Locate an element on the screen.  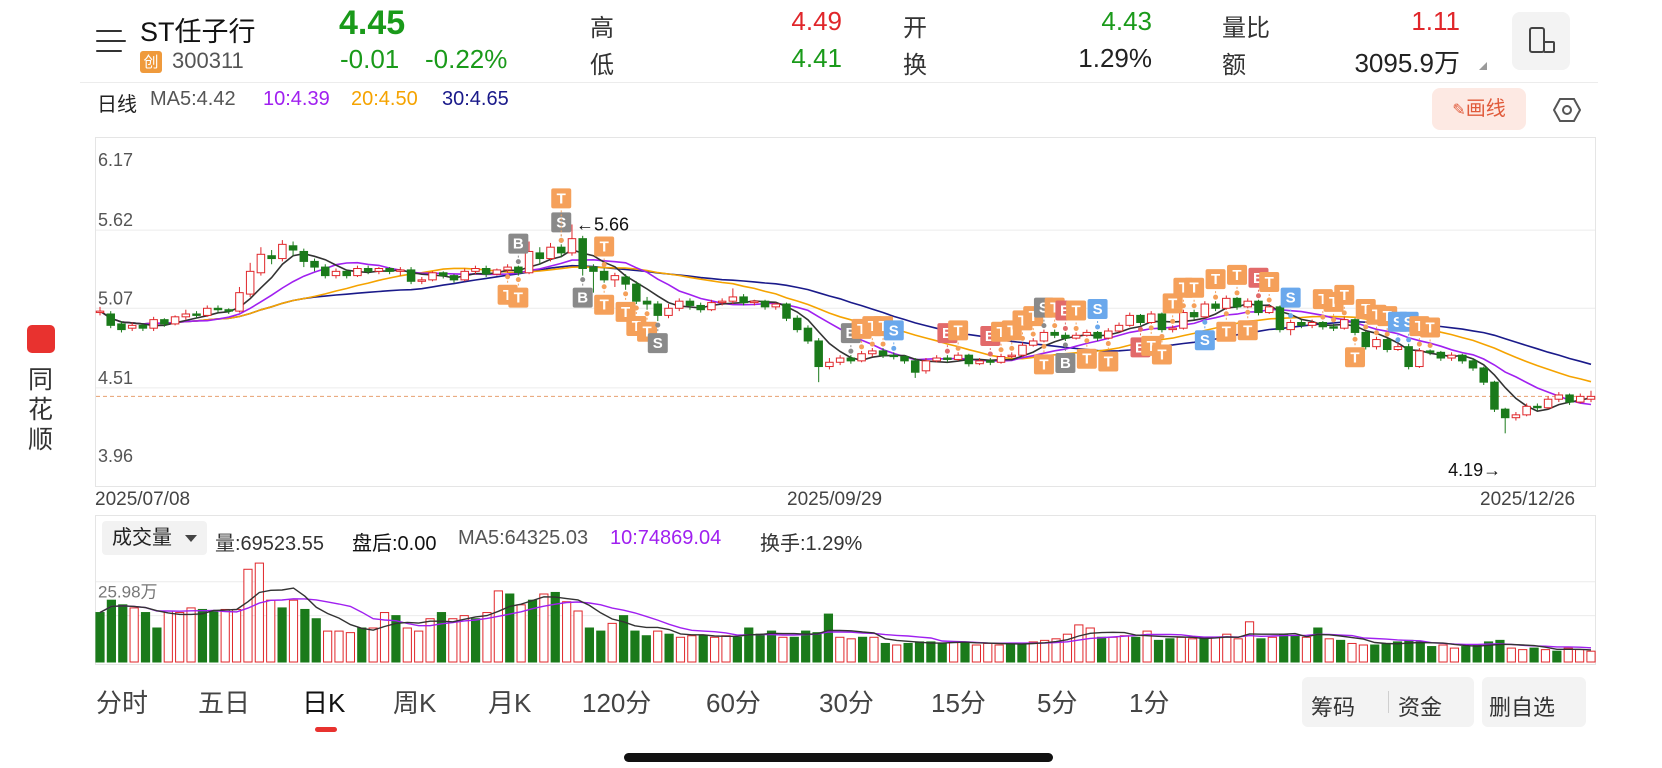
expand-corner-icon is located at coordinates (1483, 66).